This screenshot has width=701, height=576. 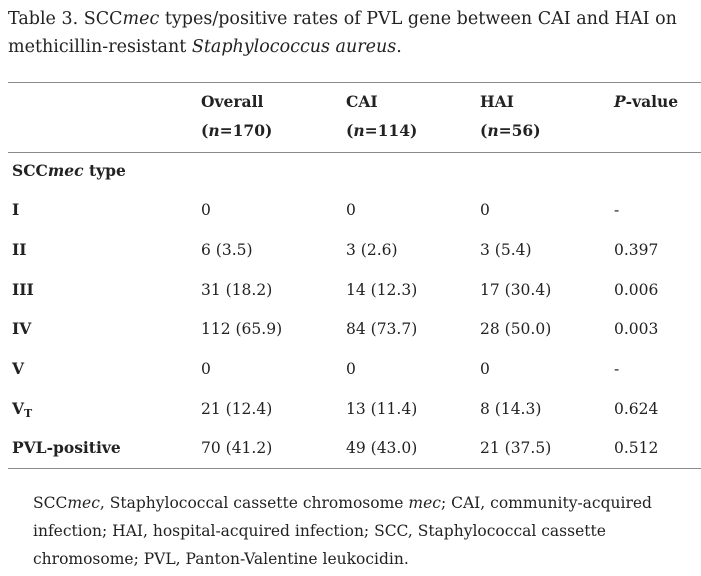 What do you see at coordinates (22, 409) in the screenshot?
I see `row-label: VT` at bounding box center [22, 409].